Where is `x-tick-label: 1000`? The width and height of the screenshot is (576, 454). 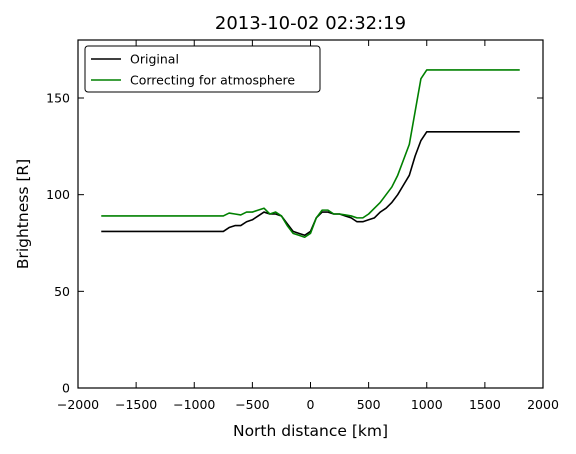
x-tick-label: 1000 is located at coordinates (427, 404).